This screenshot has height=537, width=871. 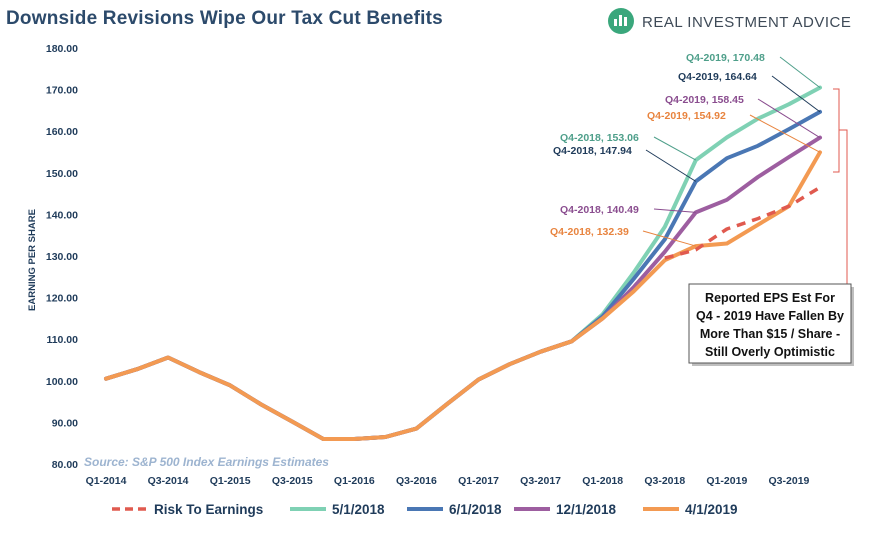 I want to click on x-tick-label: Q3-2014, so click(x=168, y=481).